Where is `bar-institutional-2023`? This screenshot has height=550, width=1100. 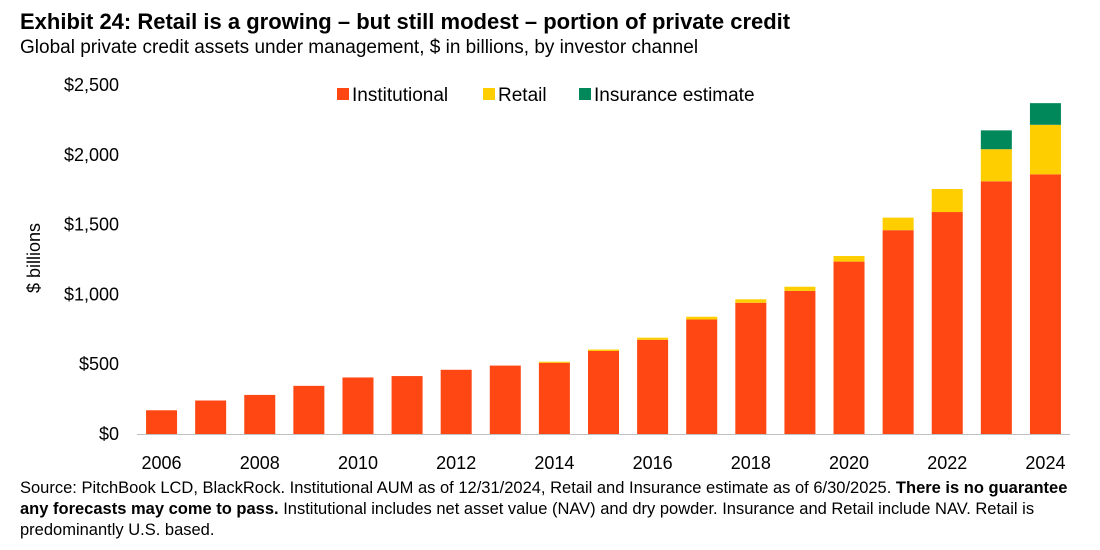 bar-institutional-2023 is located at coordinates (996, 307).